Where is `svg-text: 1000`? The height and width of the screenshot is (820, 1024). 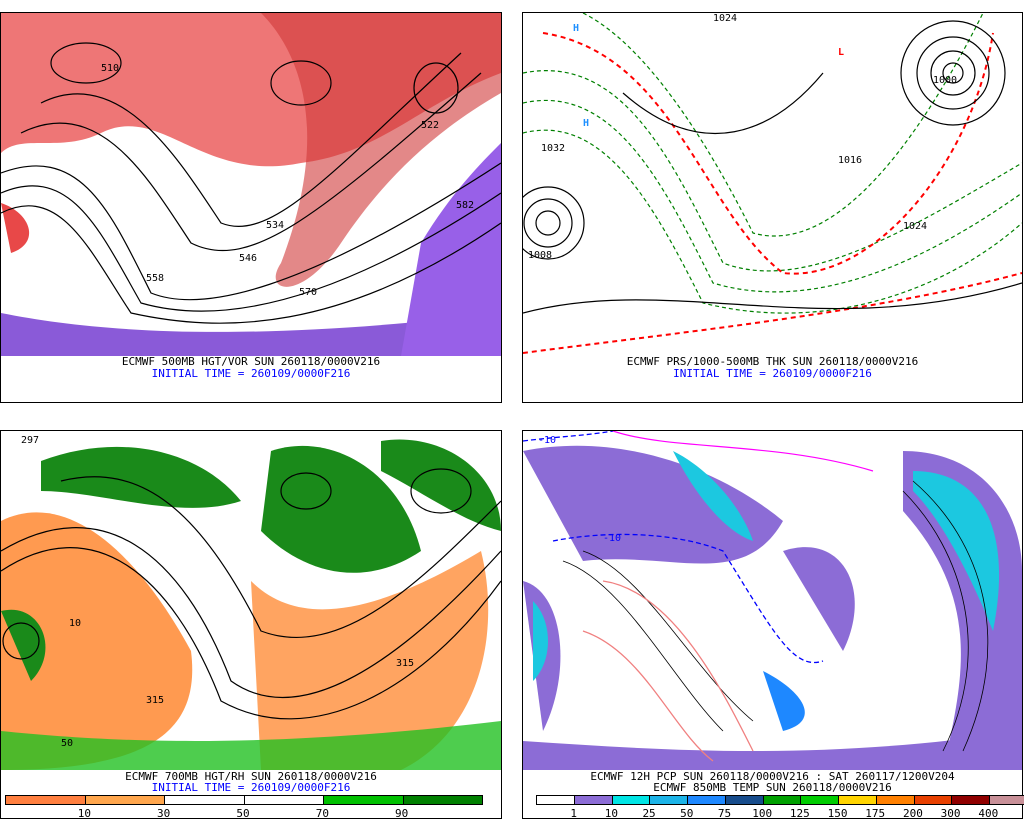
svg-text: 1000 is located at coordinates (945, 80).